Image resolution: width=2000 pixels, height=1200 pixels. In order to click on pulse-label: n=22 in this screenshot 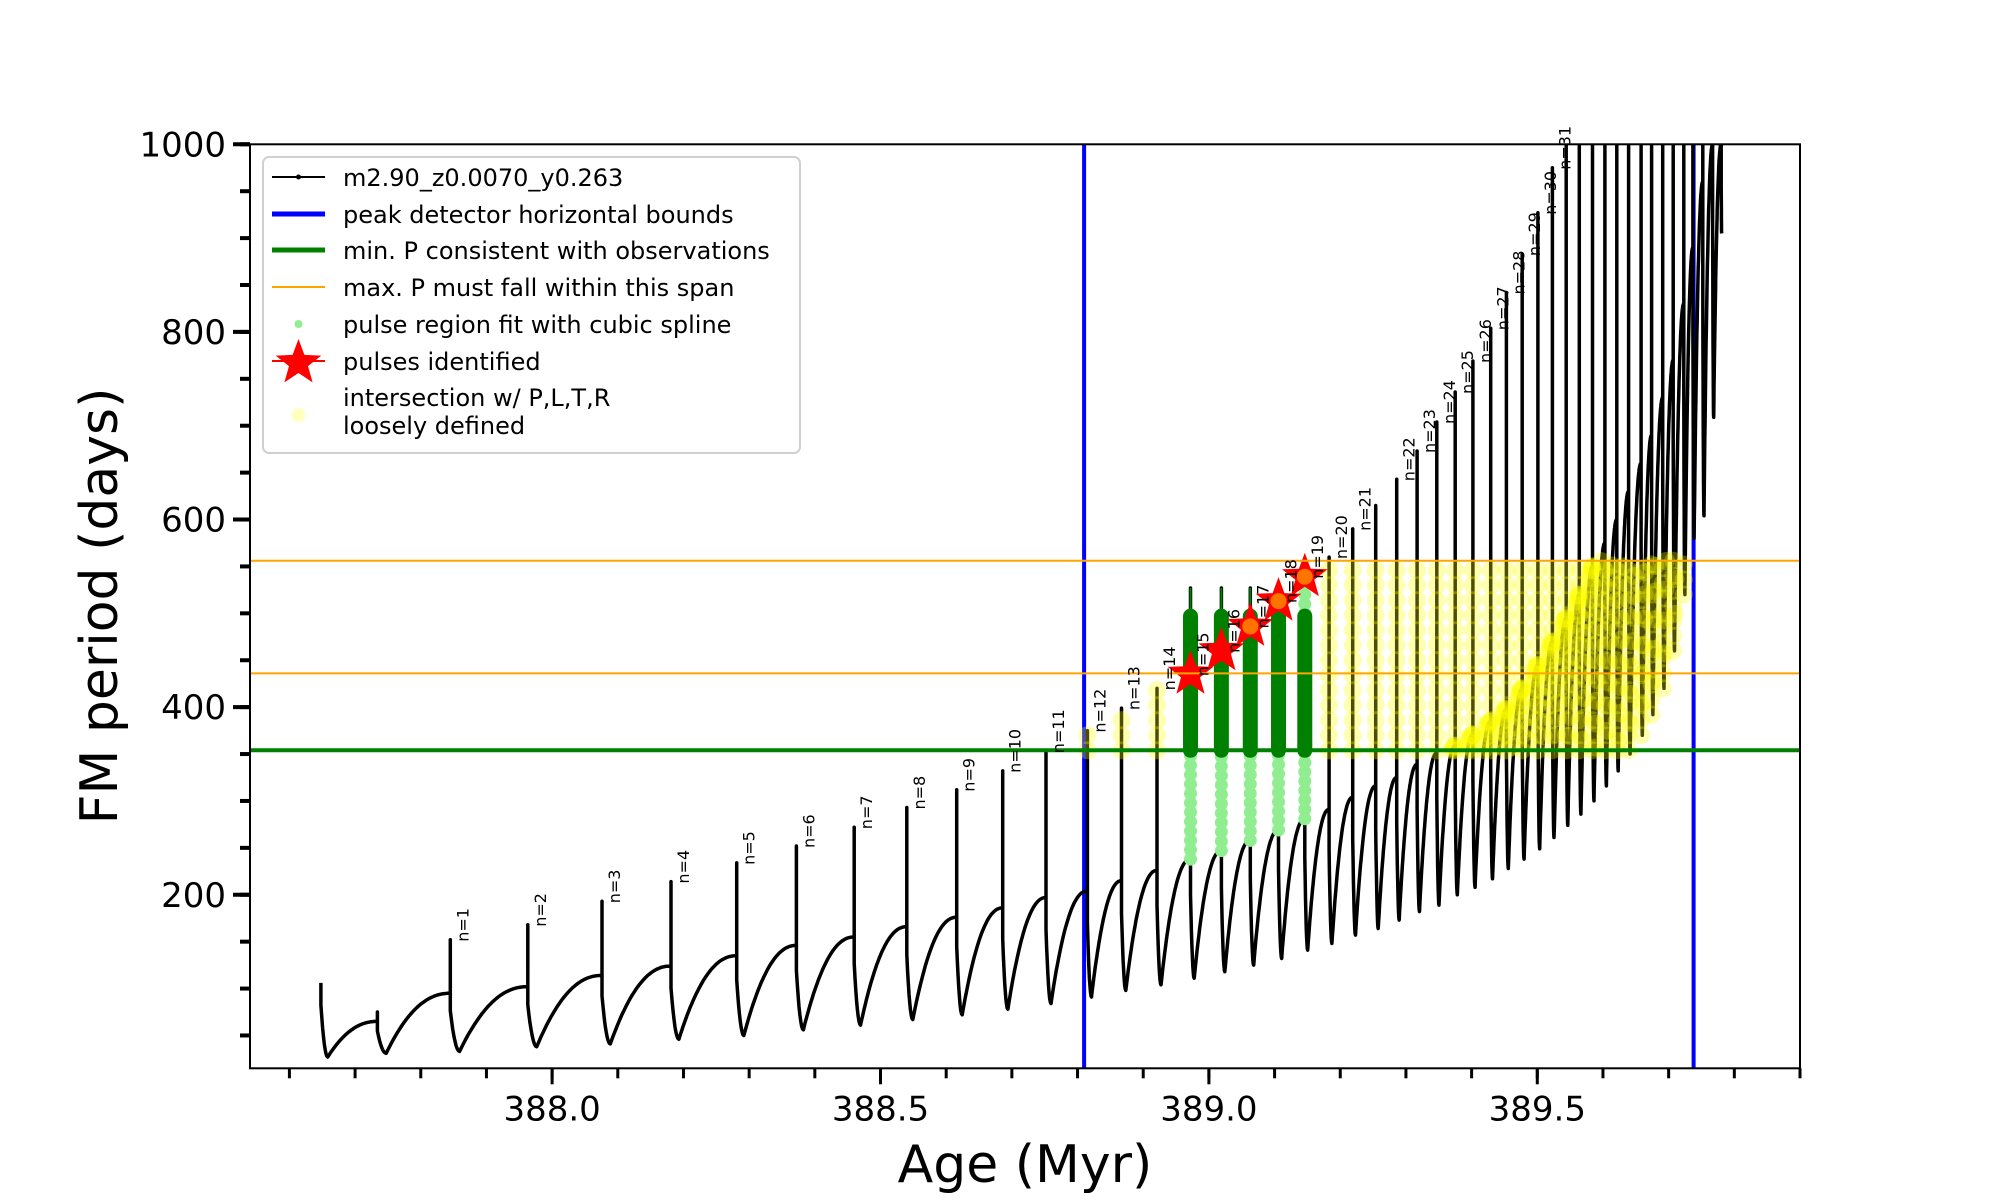, I will do `click(1409, 459)`.